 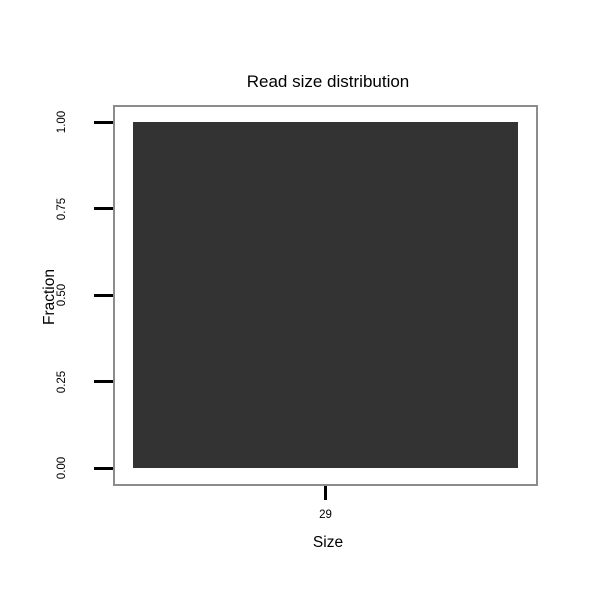 I want to click on x-tick-mark, so click(x=325, y=493).